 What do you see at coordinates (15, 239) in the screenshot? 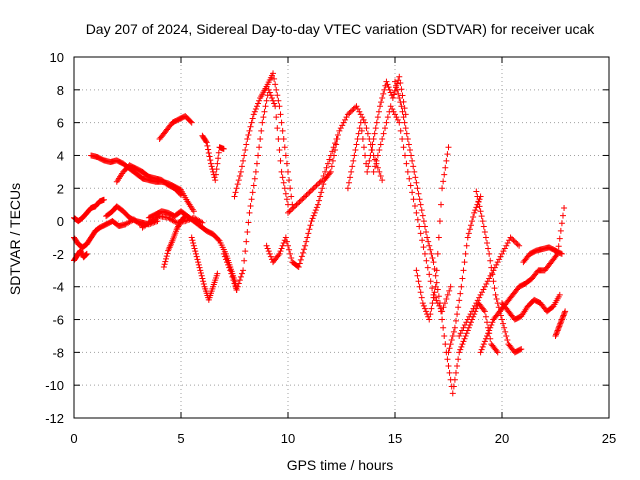
I see `y-axis-label: SDTVAR / TECUs` at bounding box center [15, 239].